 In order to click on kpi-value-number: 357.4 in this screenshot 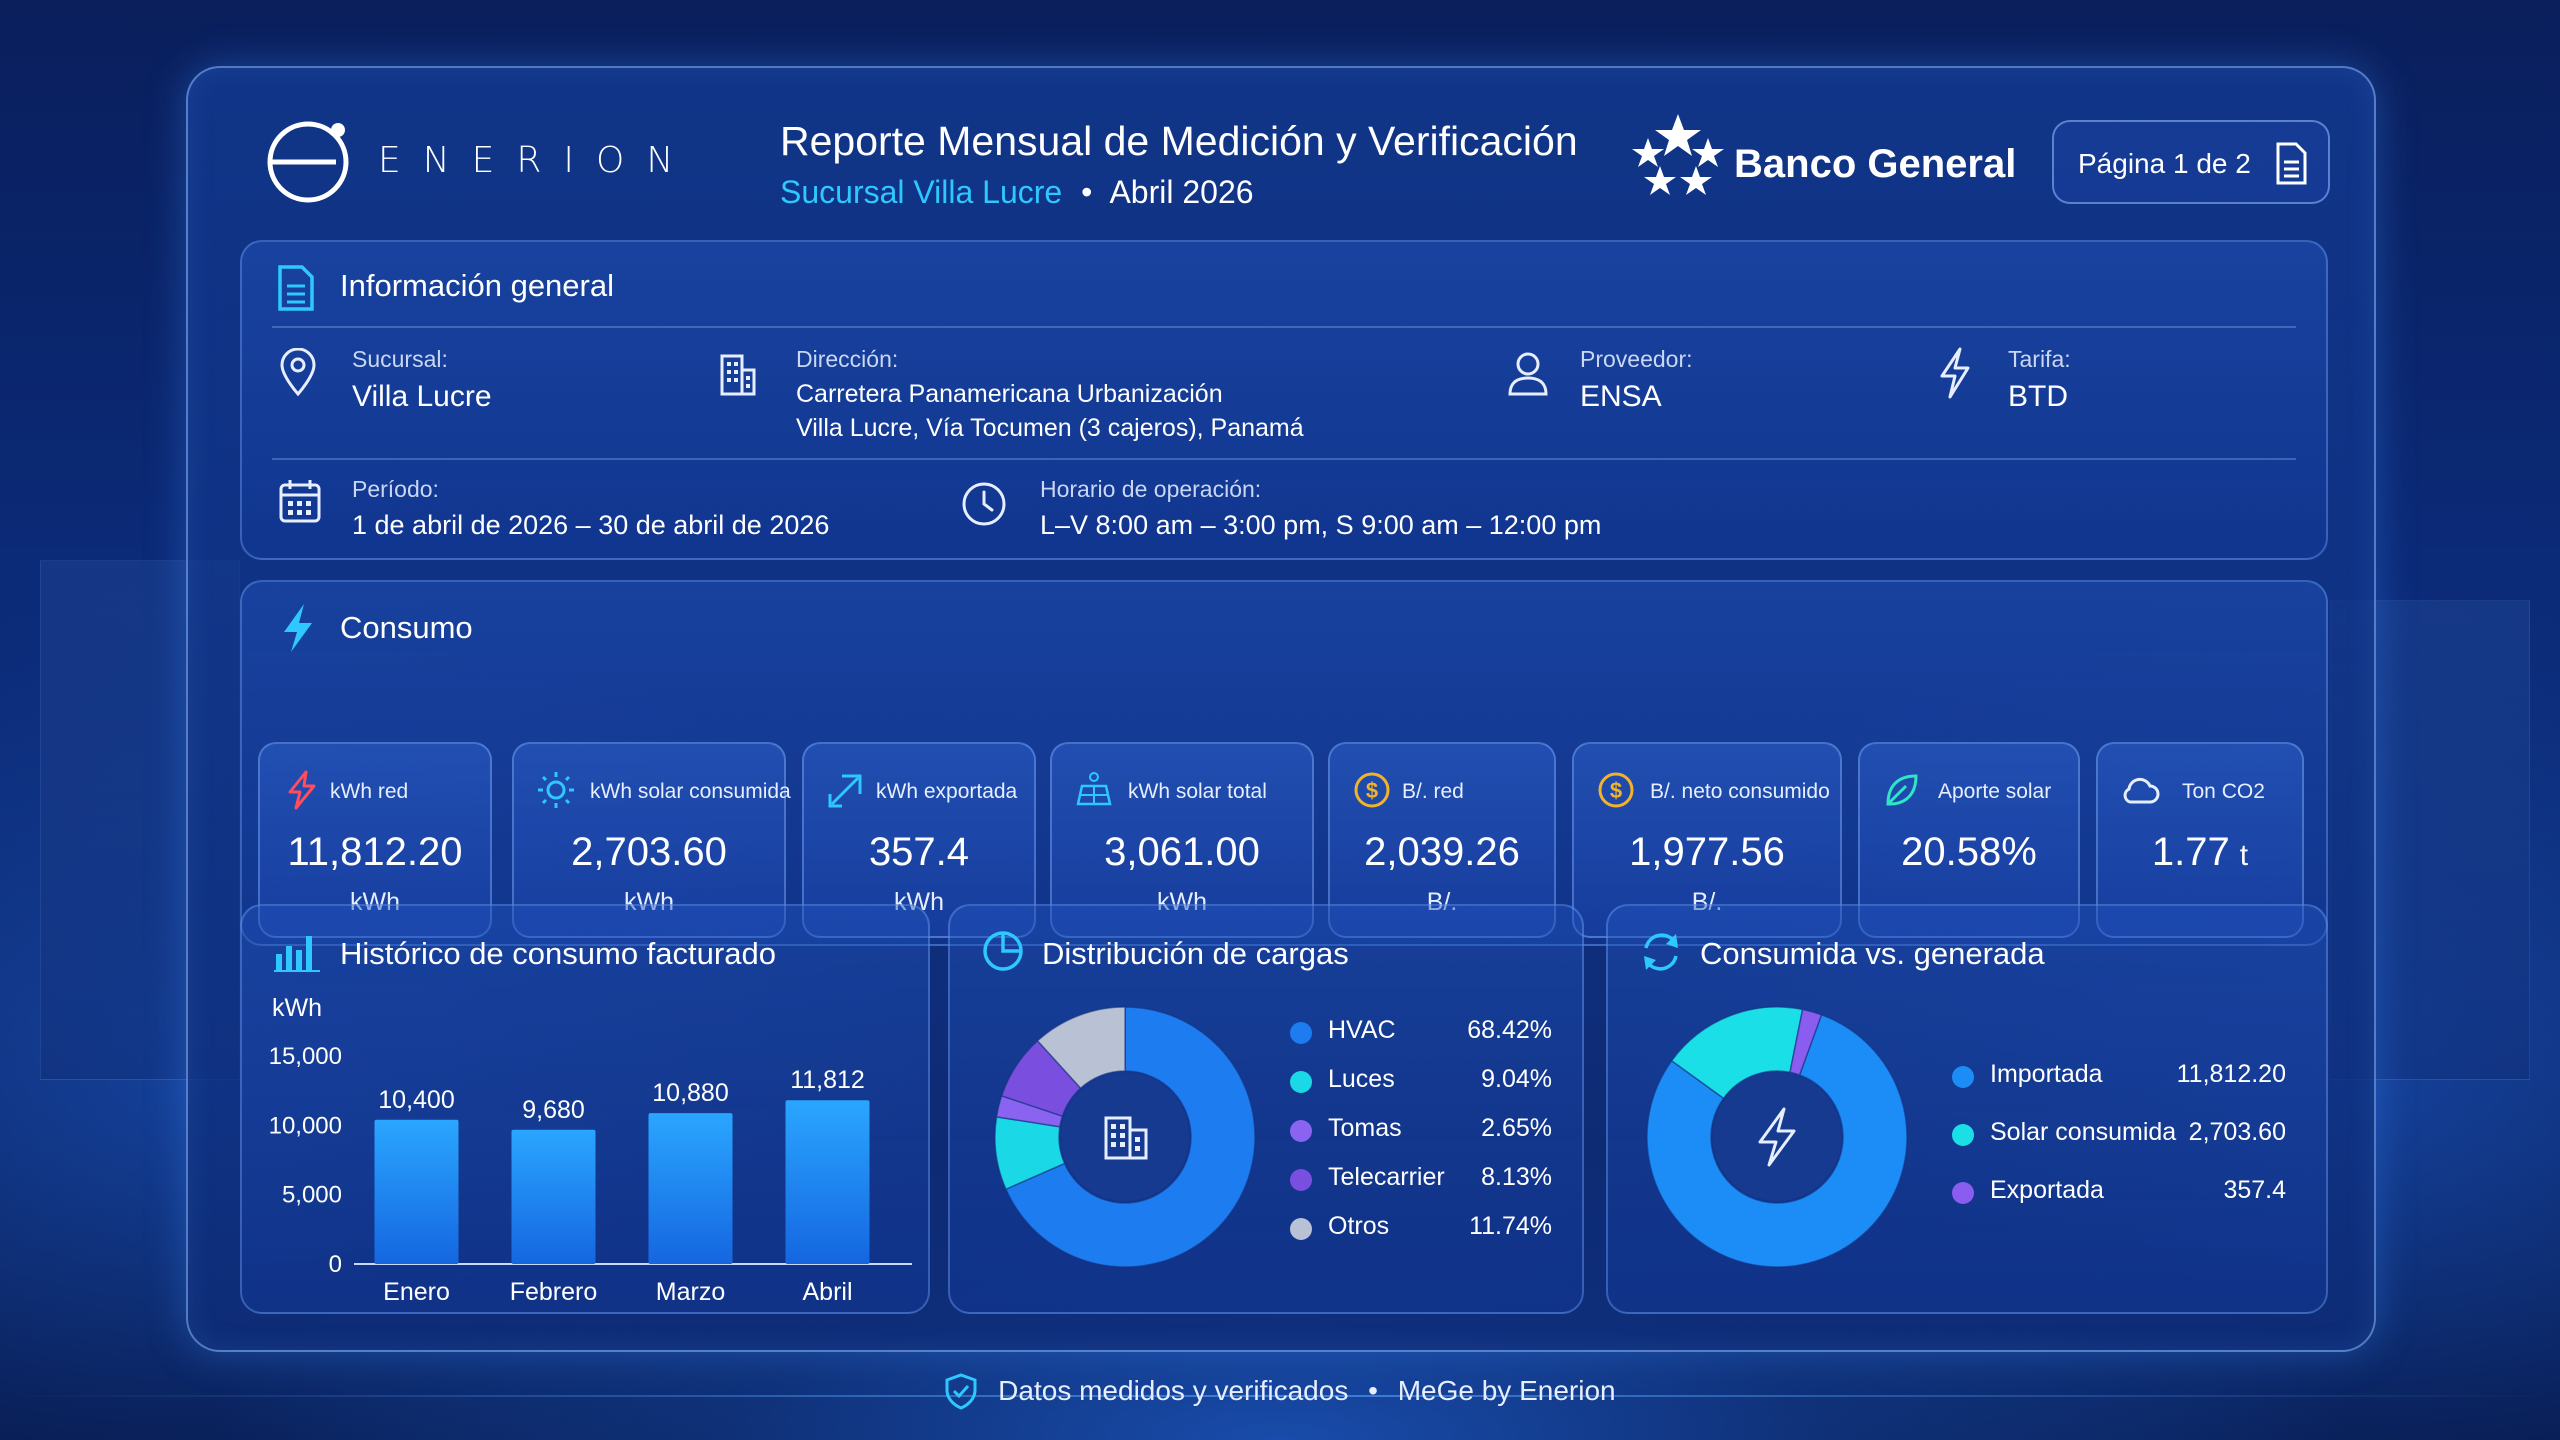, I will do `click(919, 852)`.